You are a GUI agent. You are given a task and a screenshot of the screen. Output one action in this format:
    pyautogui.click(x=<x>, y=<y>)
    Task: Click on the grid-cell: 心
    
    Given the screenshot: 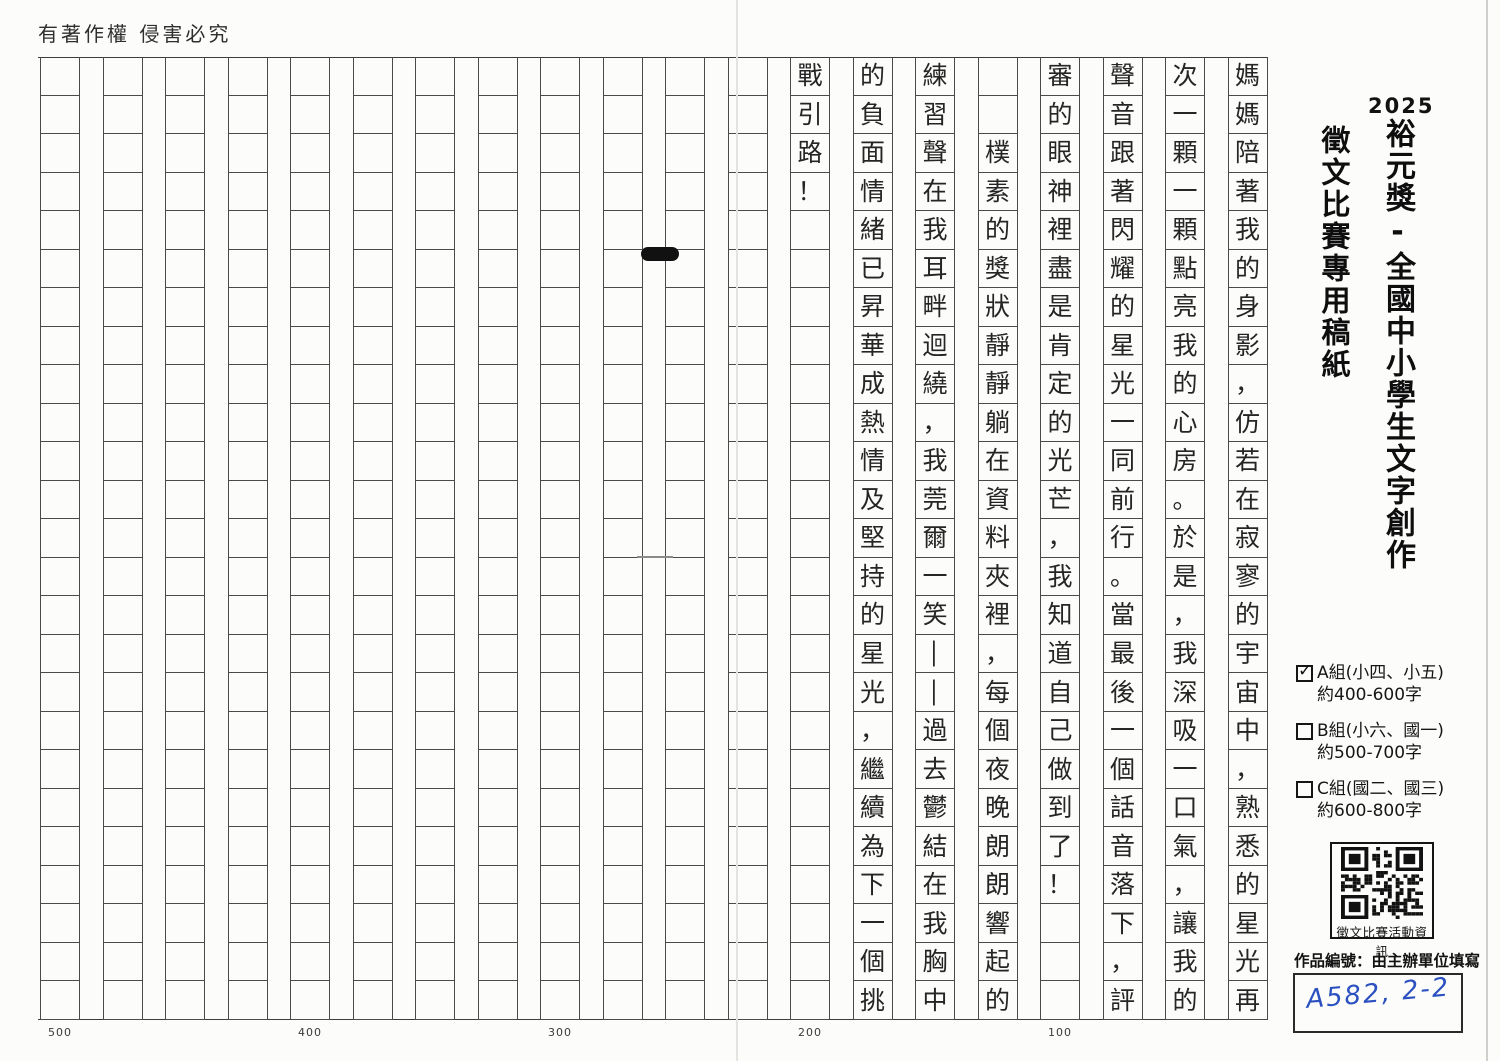 What is the action you would take?
    pyautogui.click(x=1185, y=423)
    